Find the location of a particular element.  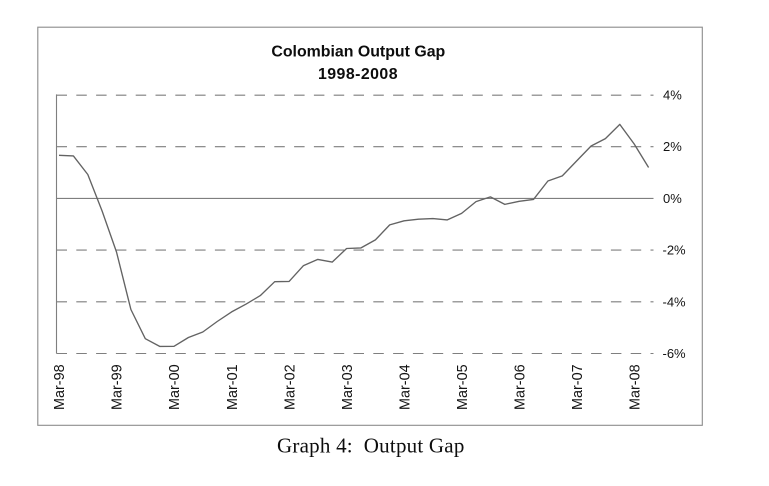

svg-text: -6% is located at coordinates (675, 353).